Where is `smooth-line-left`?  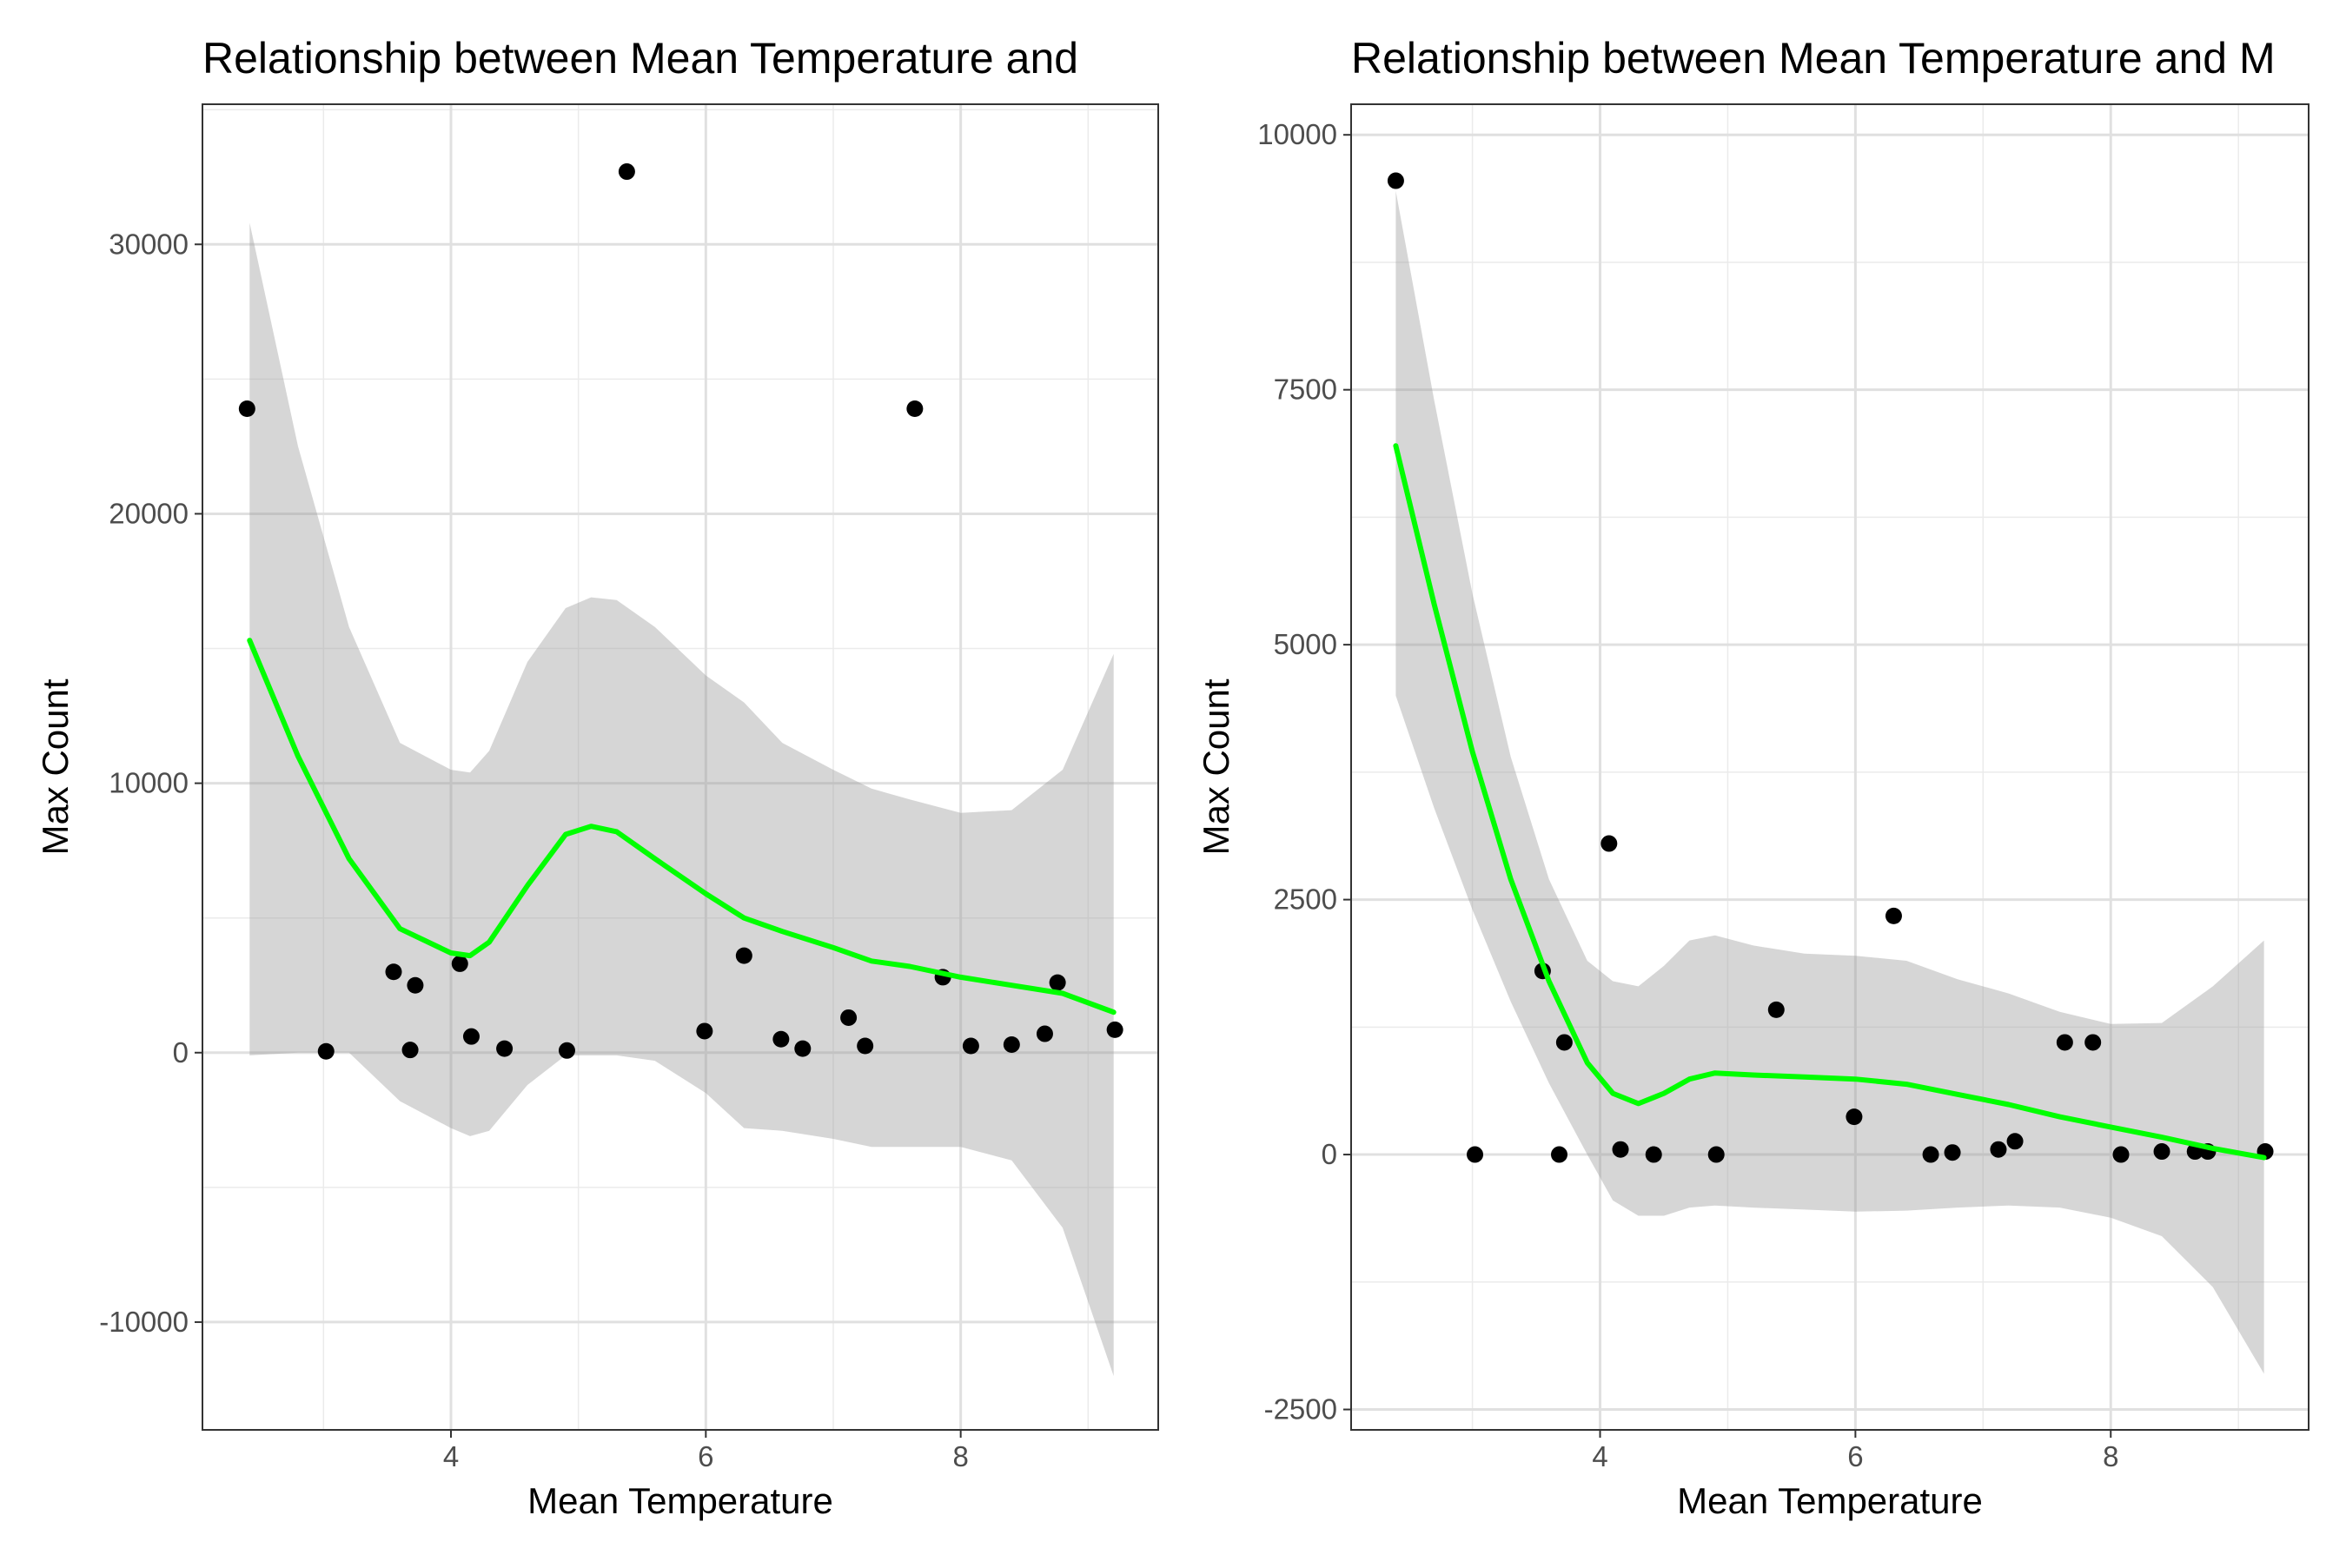 smooth-line-left is located at coordinates (682, 827).